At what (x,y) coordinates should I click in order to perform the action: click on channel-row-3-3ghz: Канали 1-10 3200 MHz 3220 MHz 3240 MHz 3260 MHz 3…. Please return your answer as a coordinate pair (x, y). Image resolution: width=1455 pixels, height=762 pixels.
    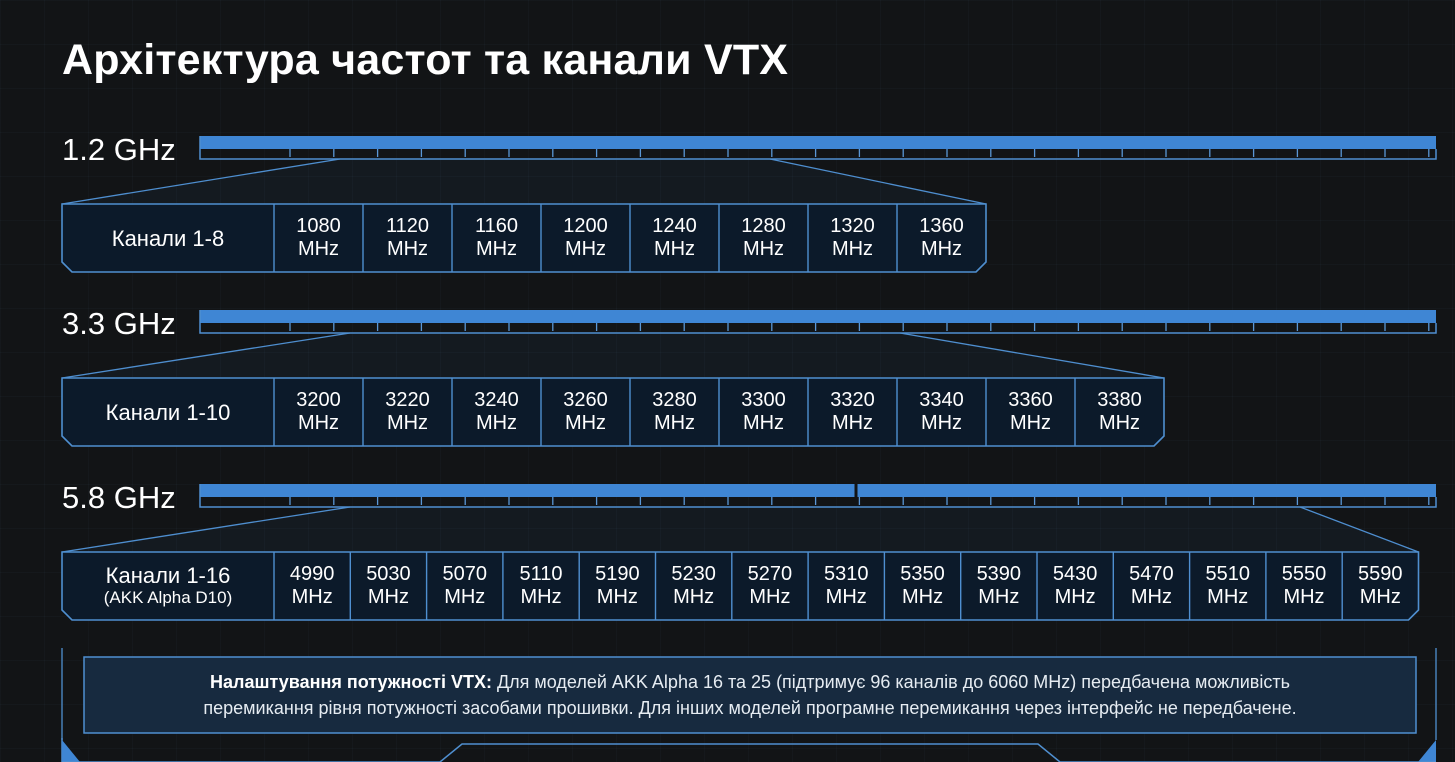
    Looking at the image, I should click on (613, 412).